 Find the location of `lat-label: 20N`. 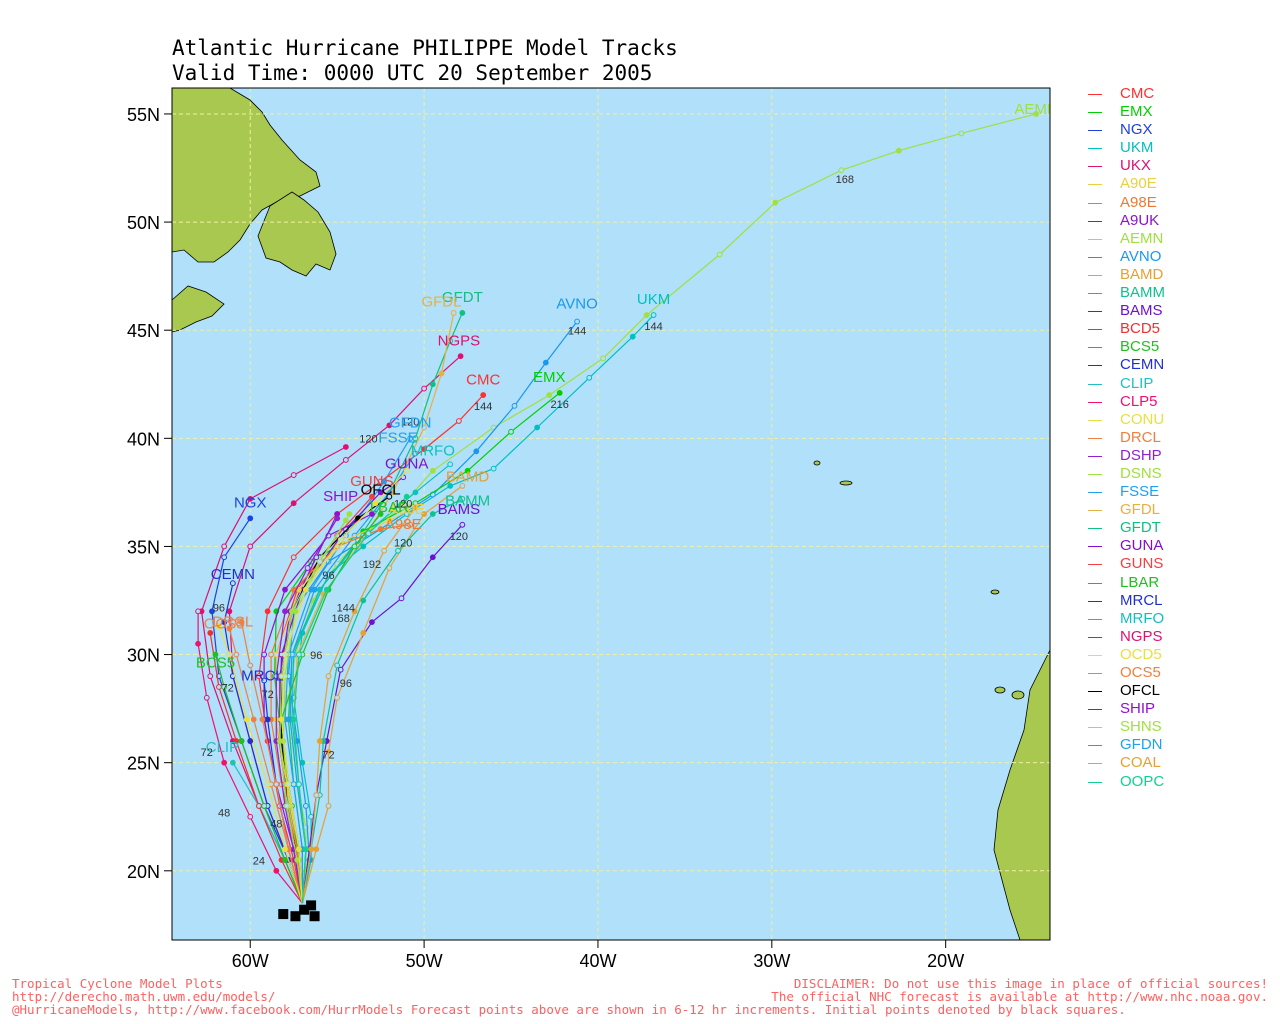

lat-label: 20N is located at coordinates (143, 872).